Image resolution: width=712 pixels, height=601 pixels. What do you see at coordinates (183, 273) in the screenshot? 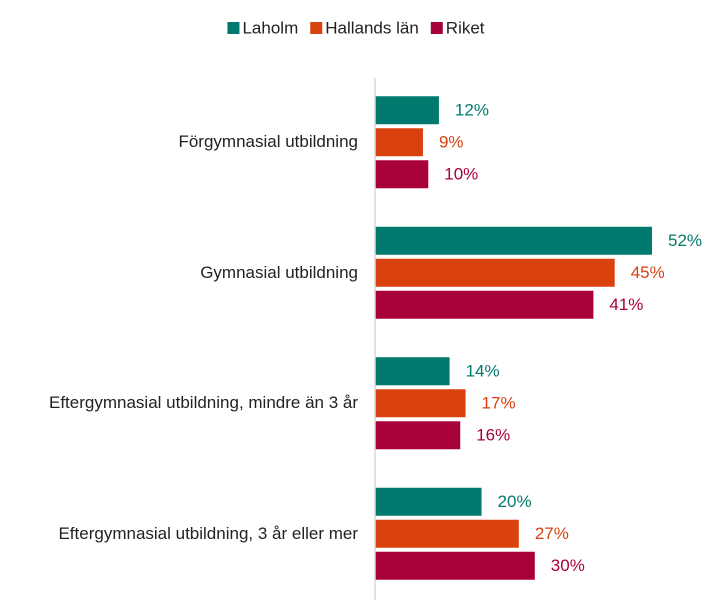
I see `category-label: Gymnasial utbildning` at bounding box center [183, 273].